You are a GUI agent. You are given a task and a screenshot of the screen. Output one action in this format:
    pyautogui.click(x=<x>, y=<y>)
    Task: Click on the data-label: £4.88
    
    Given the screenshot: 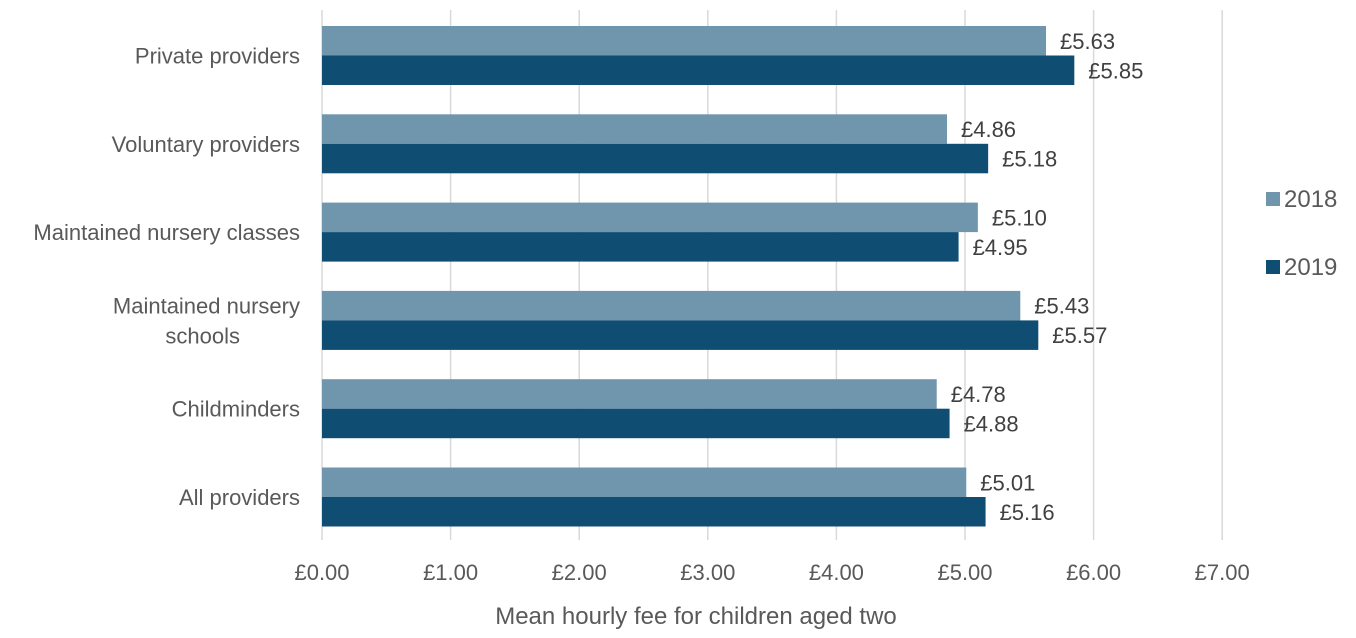 What is the action you would take?
    pyautogui.click(x=991, y=423)
    